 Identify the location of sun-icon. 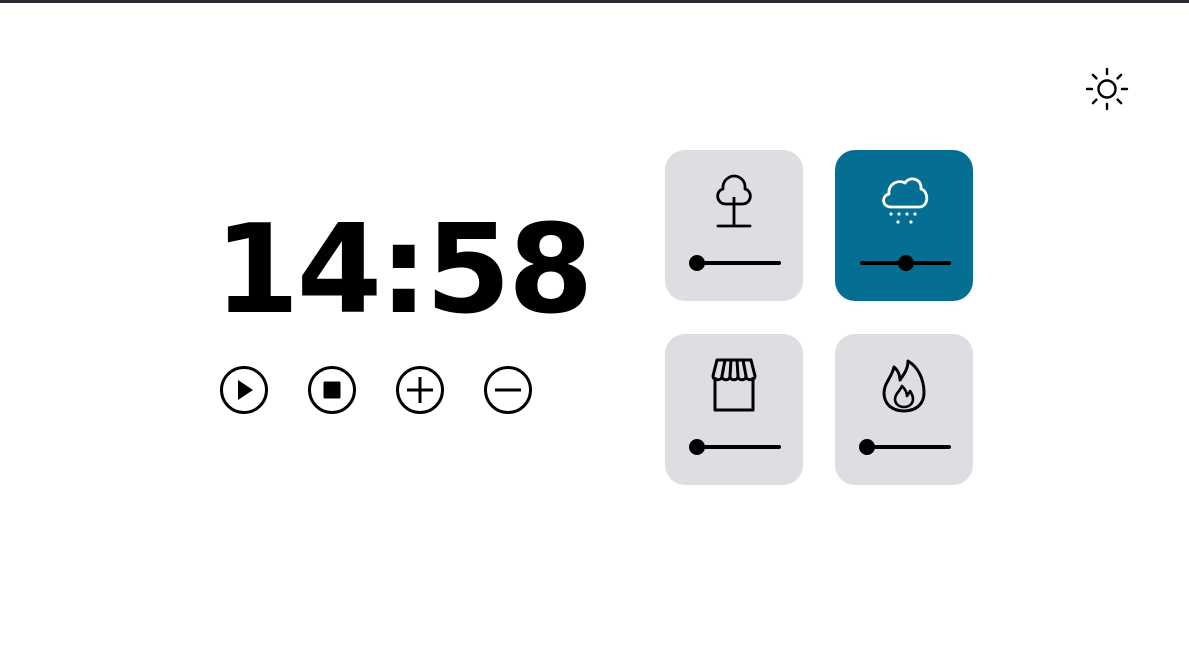
(1107, 89).